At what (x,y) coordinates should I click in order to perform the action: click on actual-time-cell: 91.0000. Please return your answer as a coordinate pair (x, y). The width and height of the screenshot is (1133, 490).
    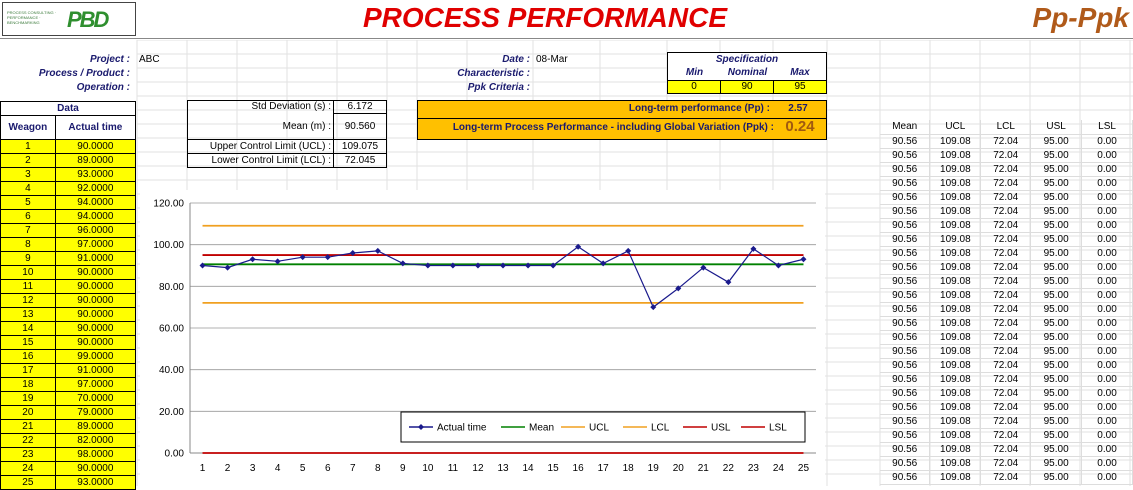
    Looking at the image, I should click on (95, 370).